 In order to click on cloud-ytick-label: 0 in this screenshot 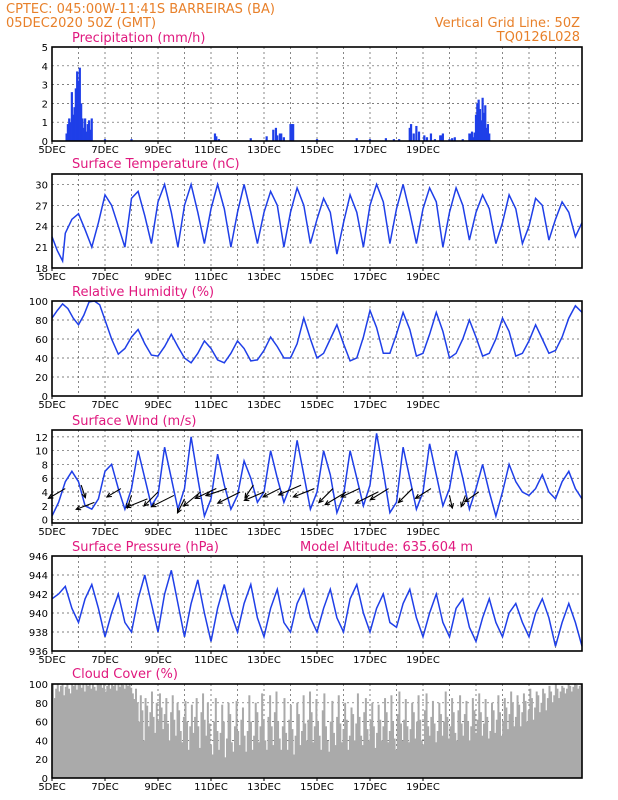, I will do `click(45, 779)`.